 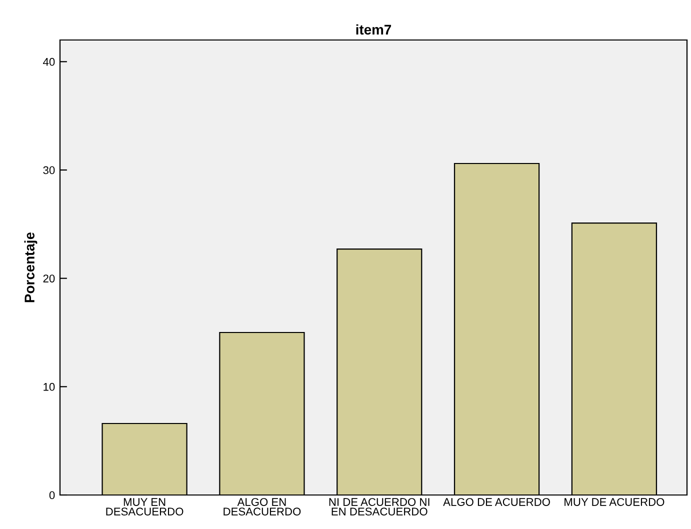 What do you see at coordinates (49, 62) in the screenshot?
I see `y-tick-label: 40` at bounding box center [49, 62].